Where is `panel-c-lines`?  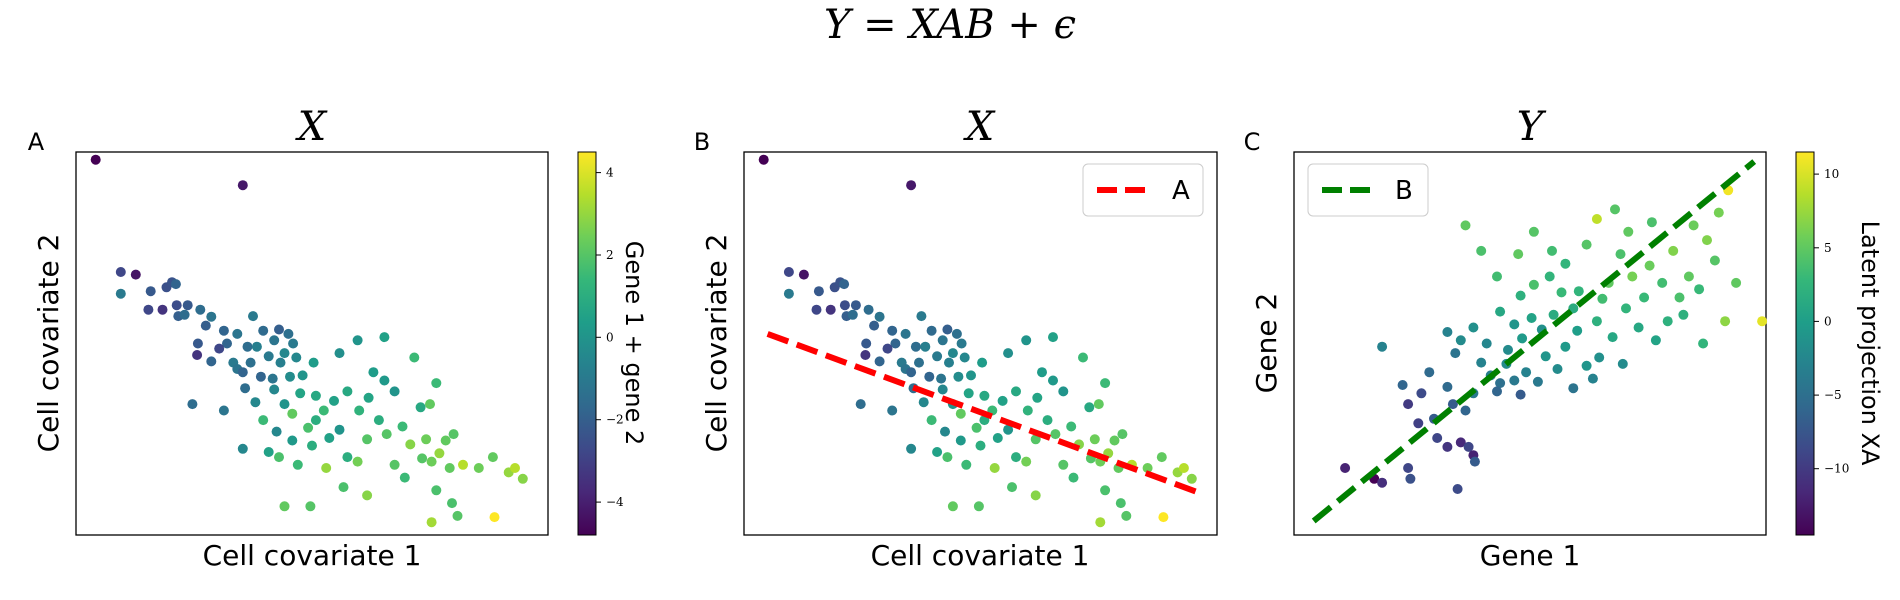
panel-c-lines is located at coordinates (1534, 341).